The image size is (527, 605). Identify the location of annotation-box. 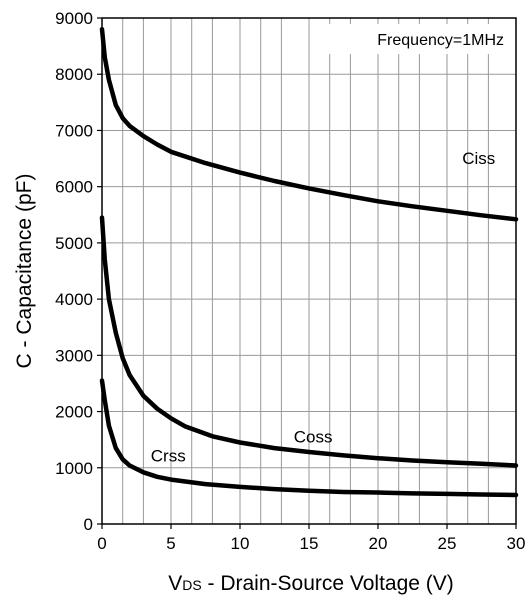
(413, 39).